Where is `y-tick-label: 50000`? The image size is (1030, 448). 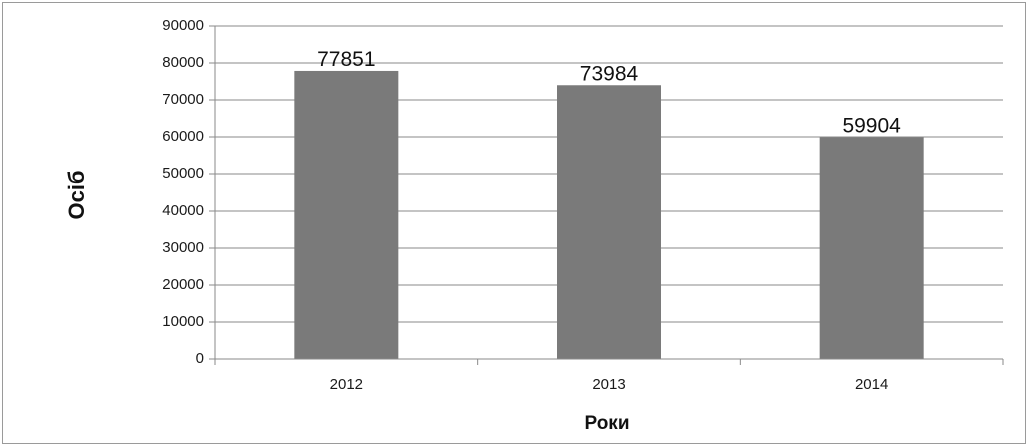
y-tick-label: 50000 is located at coordinates (183, 173).